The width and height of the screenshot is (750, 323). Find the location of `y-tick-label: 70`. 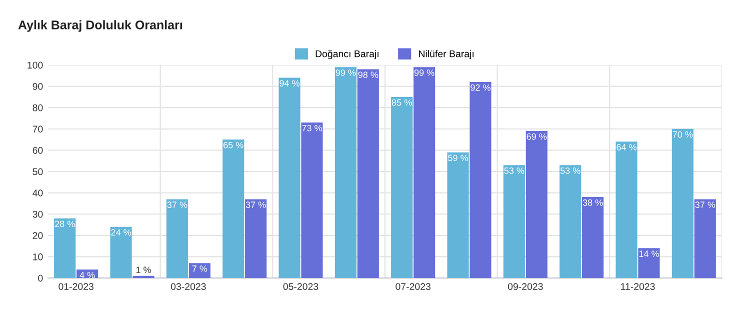

y-tick-label: 70 is located at coordinates (37, 129).